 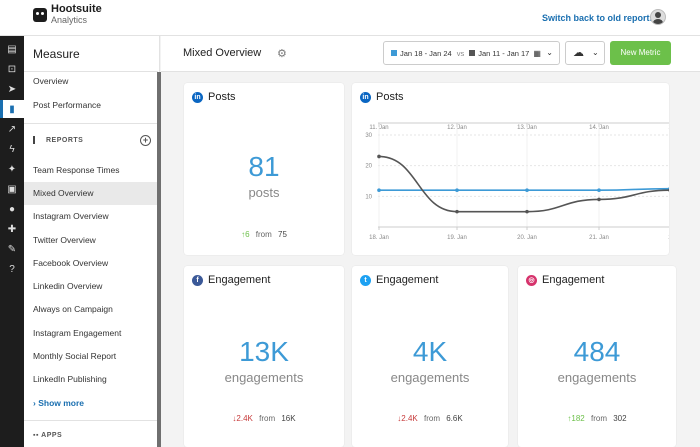 What do you see at coordinates (597, 418) in the screenshot?
I see `metric-comparison: ↑182 from 302` at bounding box center [597, 418].